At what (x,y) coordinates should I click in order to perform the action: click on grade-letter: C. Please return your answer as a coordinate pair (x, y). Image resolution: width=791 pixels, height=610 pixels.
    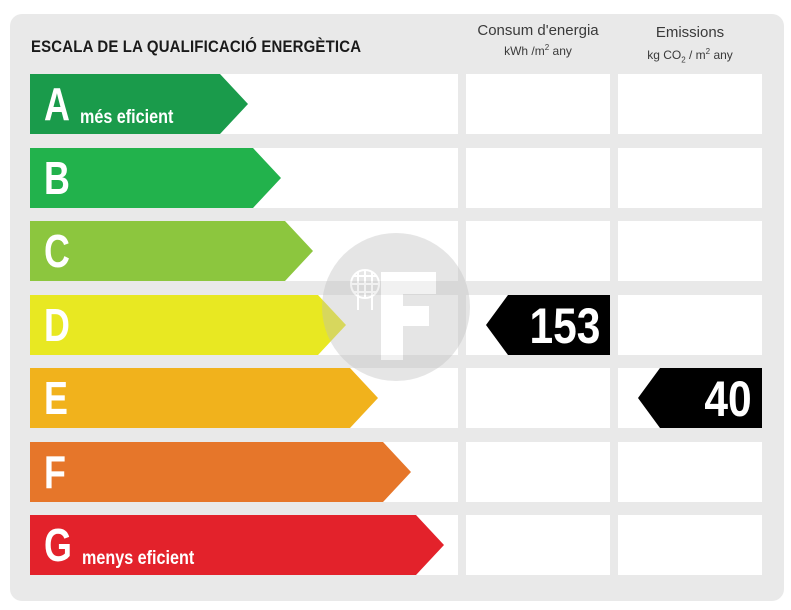
    Looking at the image, I should click on (57, 251).